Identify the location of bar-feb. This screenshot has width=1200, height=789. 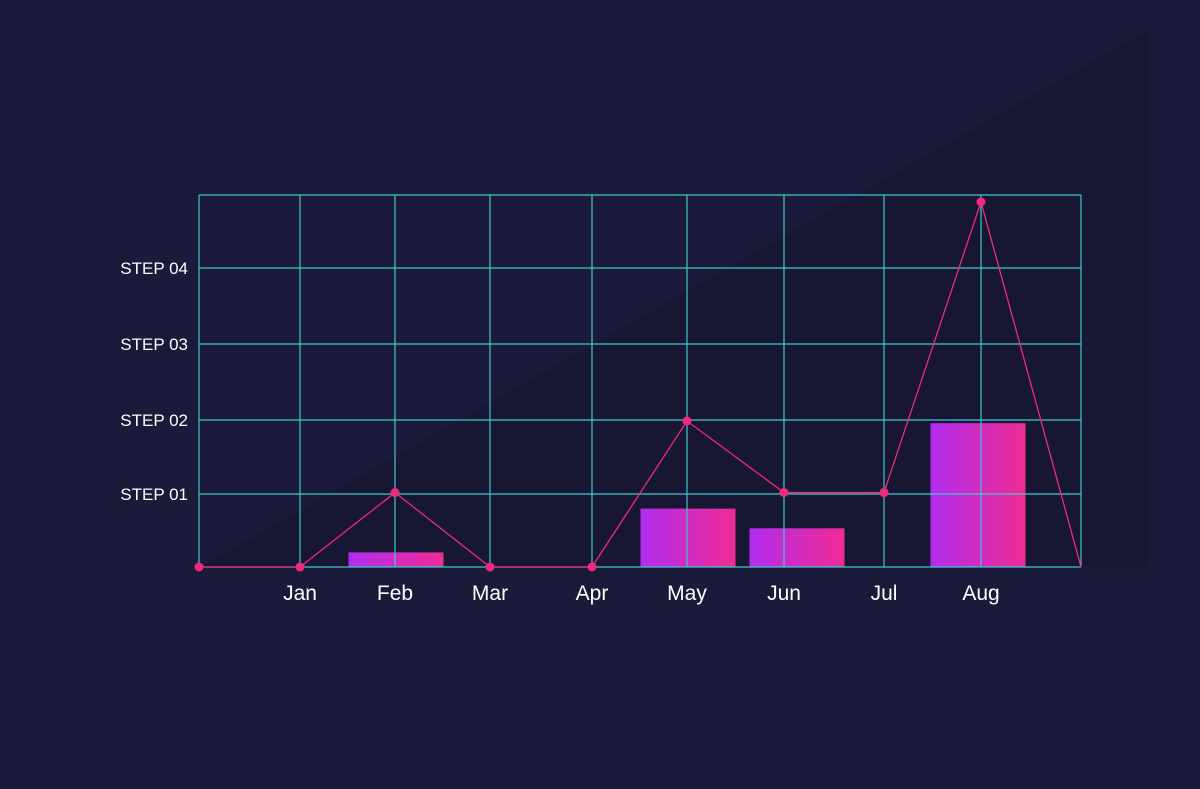
(396, 559).